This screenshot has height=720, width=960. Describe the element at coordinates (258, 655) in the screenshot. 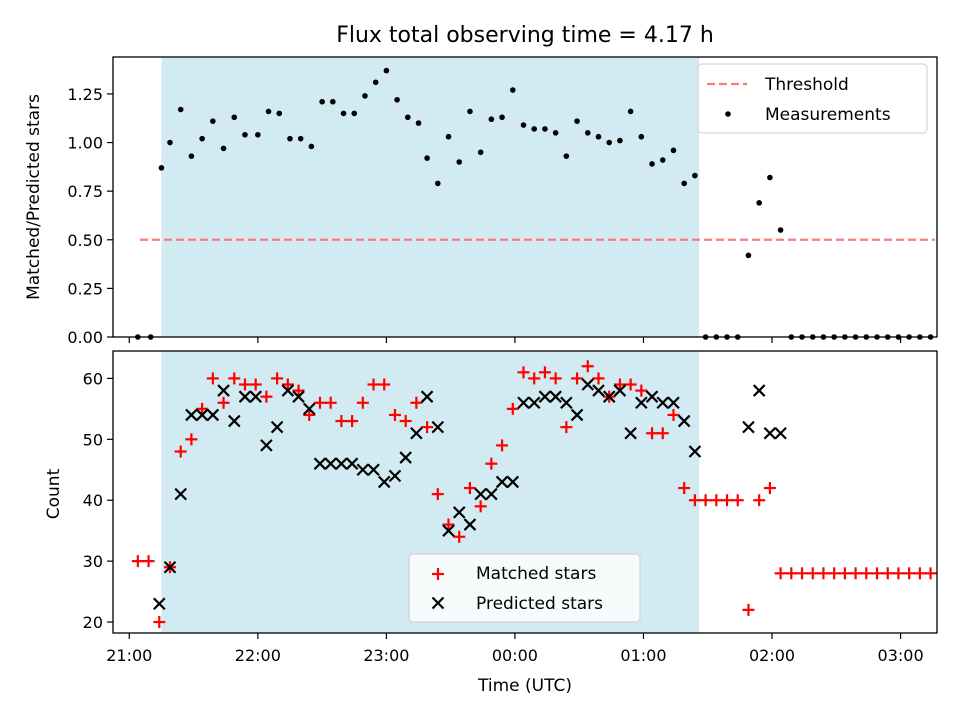

I see `x-tick-label: 22:00` at that location.